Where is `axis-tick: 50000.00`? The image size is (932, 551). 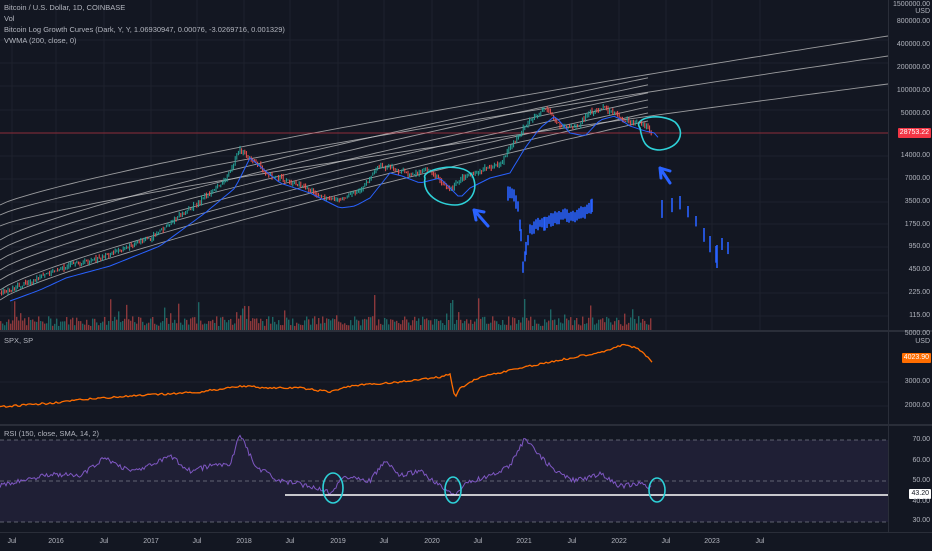
axis-tick: 50000.00 is located at coordinates (915, 113).